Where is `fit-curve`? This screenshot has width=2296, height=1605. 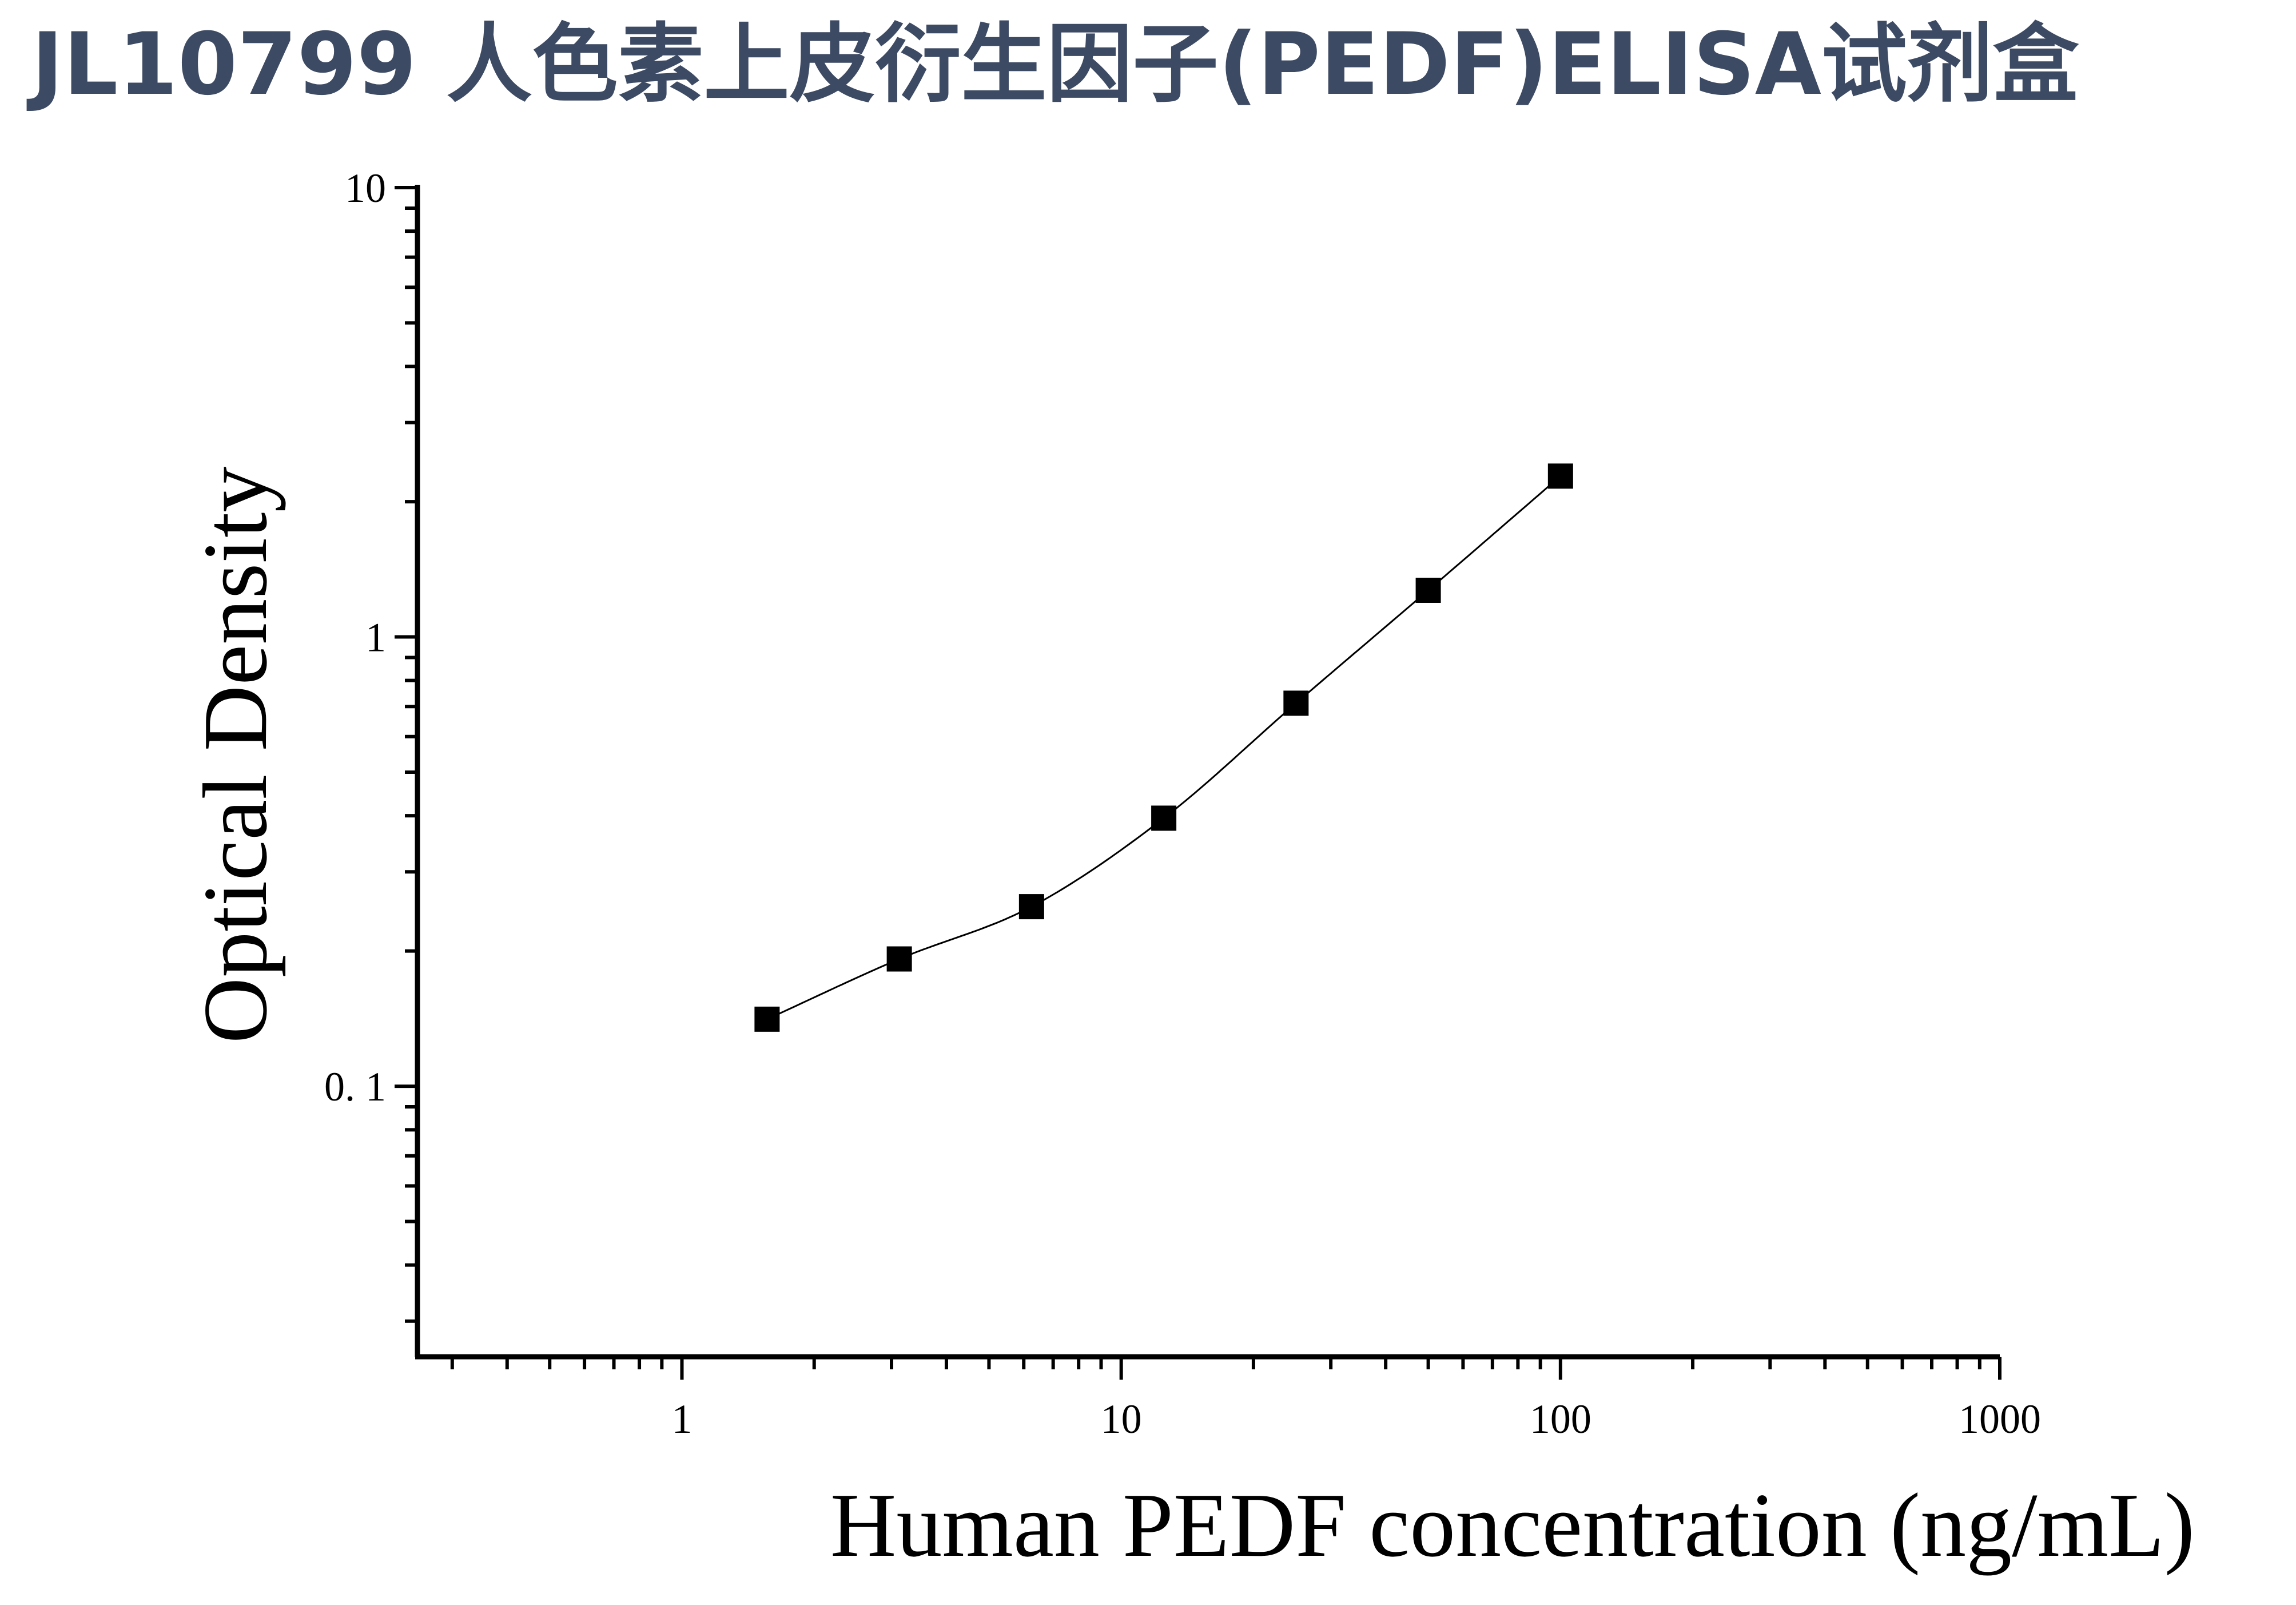 fit-curve is located at coordinates (1163, 747).